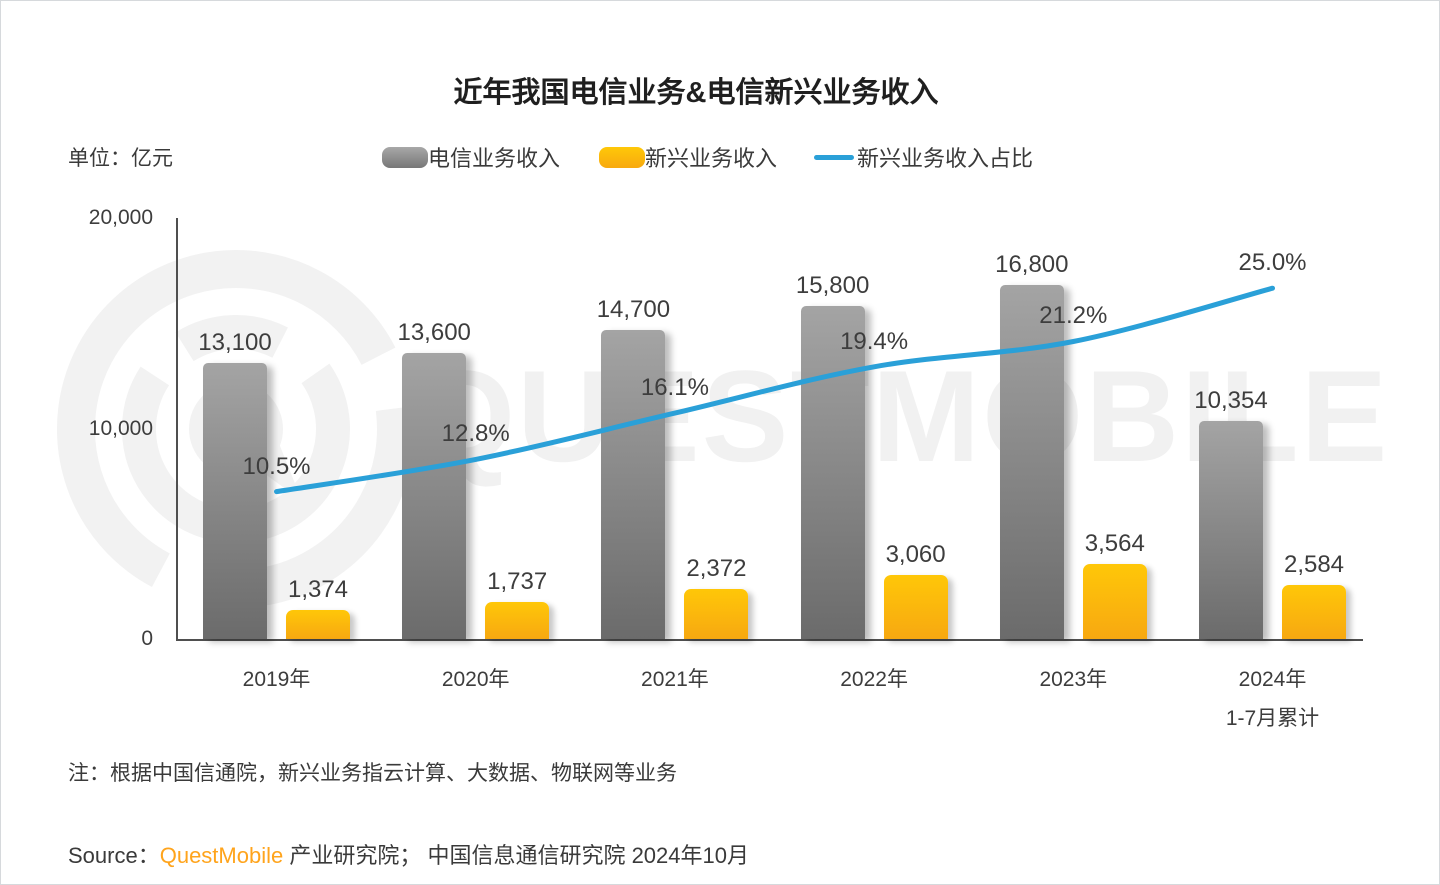 Image resolution: width=1440 pixels, height=885 pixels. What do you see at coordinates (120, 158) in the screenshot?
I see `unit-label: 单位：亿元` at bounding box center [120, 158].